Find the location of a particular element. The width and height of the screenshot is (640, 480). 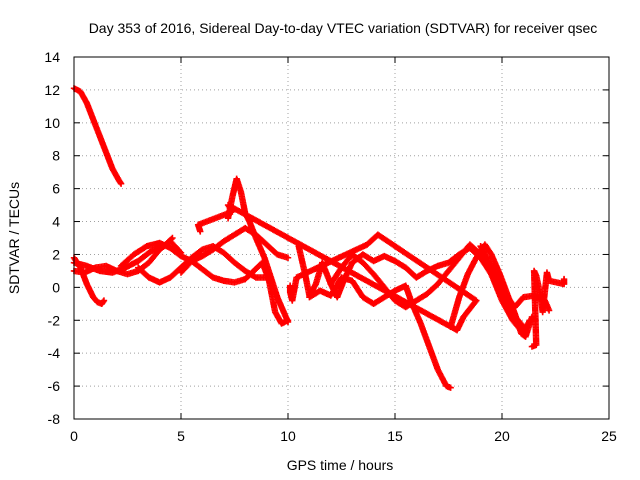

series-s7 is located at coordinates (234, 292).